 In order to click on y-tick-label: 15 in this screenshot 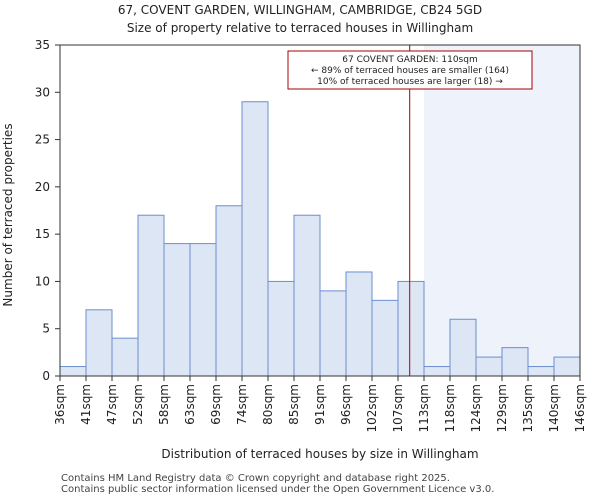, I will do `click(42, 234)`.